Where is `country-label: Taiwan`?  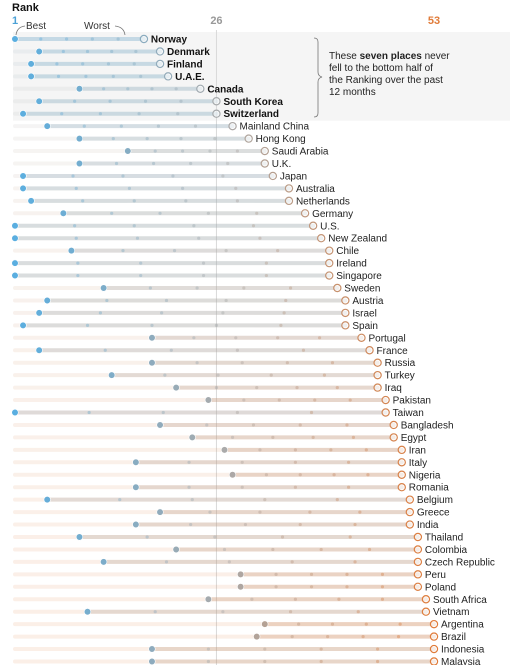 country-label: Taiwan is located at coordinates (408, 413).